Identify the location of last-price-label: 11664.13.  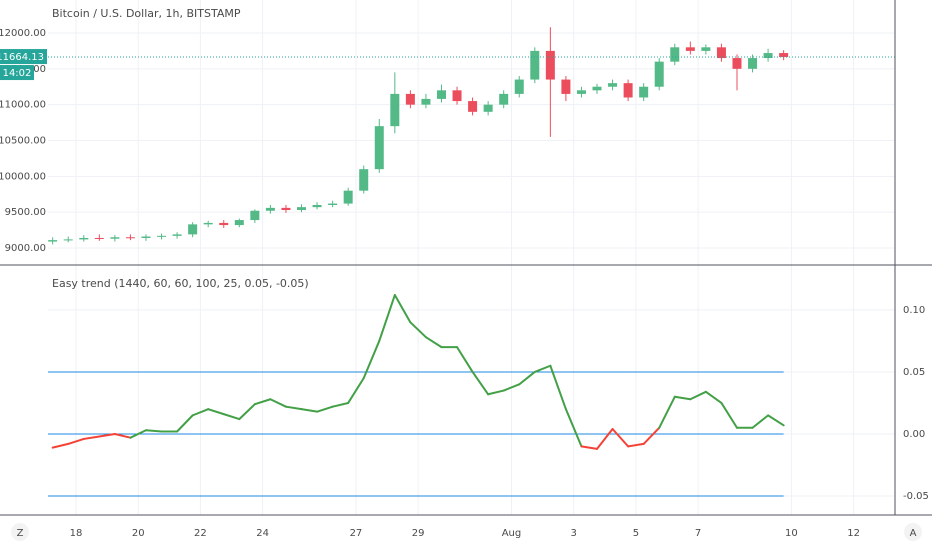
(22, 57).